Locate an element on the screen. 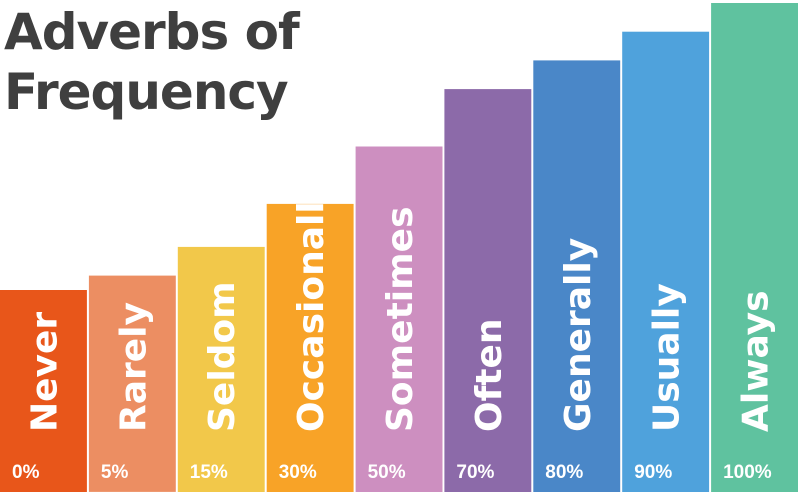  value-label-sometimes: 50% is located at coordinates (387, 472).